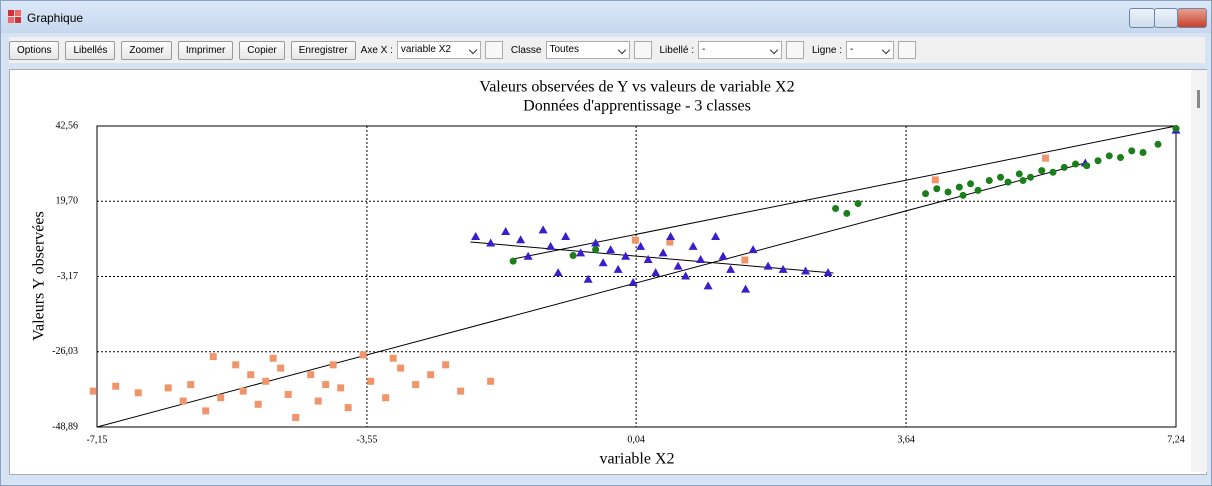  Describe the element at coordinates (323, 50) in the screenshot. I see `button: Enregistrer` at that location.